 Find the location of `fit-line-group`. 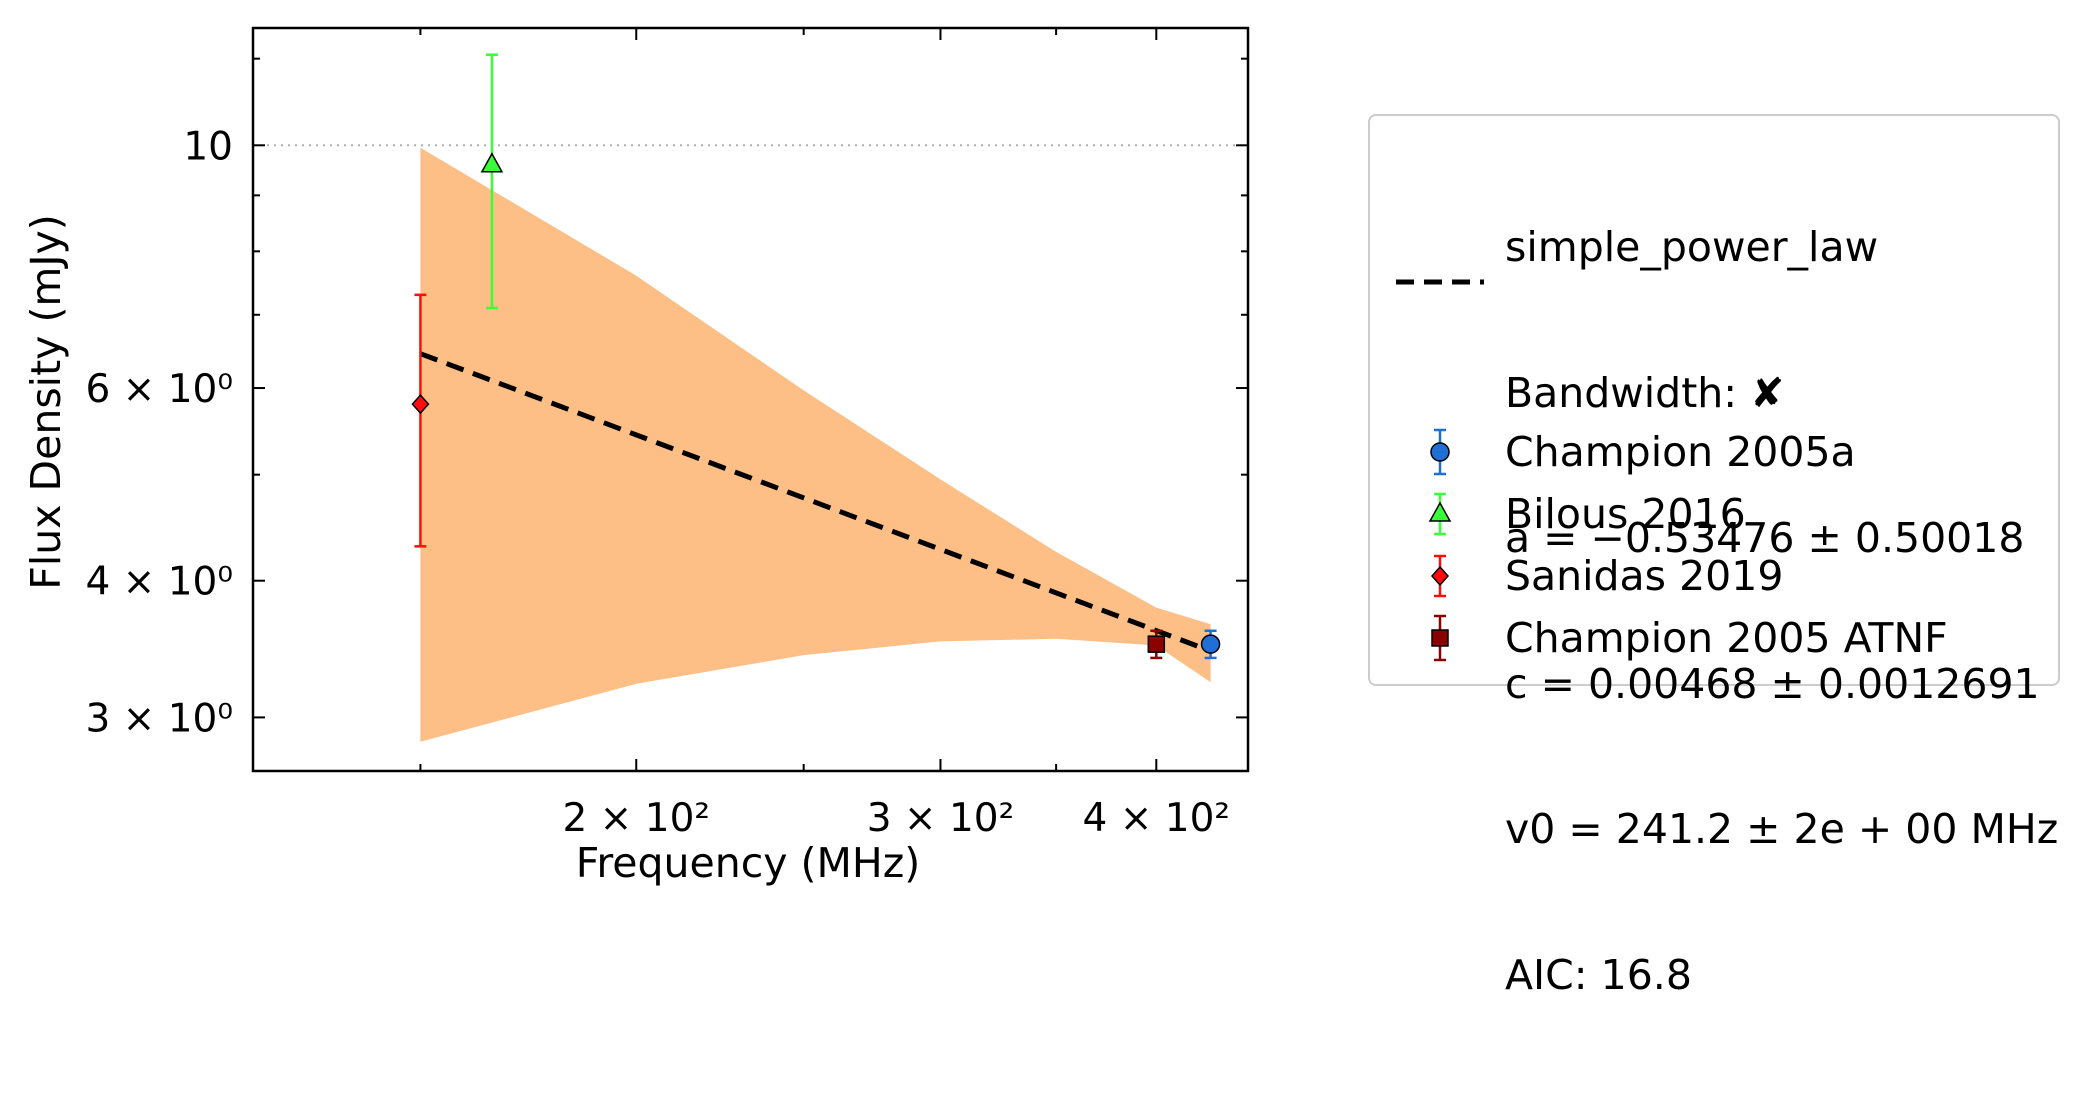

fit-line-group is located at coordinates (815, 502).